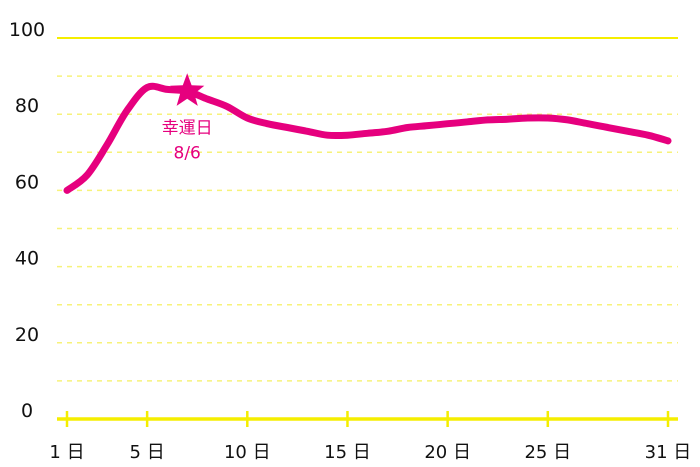 The image size is (700, 467). Describe the element at coordinates (668, 452) in the screenshot. I see `x-tick-label: 31 日` at that location.